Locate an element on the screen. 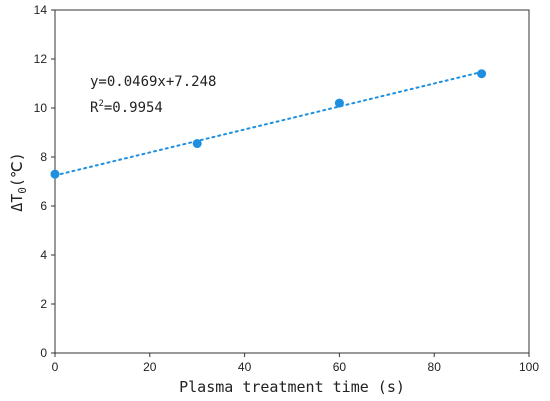 The height and width of the screenshot is (401, 550). y-axis-title: ΔT0(℃) is located at coordinates (18, 182).